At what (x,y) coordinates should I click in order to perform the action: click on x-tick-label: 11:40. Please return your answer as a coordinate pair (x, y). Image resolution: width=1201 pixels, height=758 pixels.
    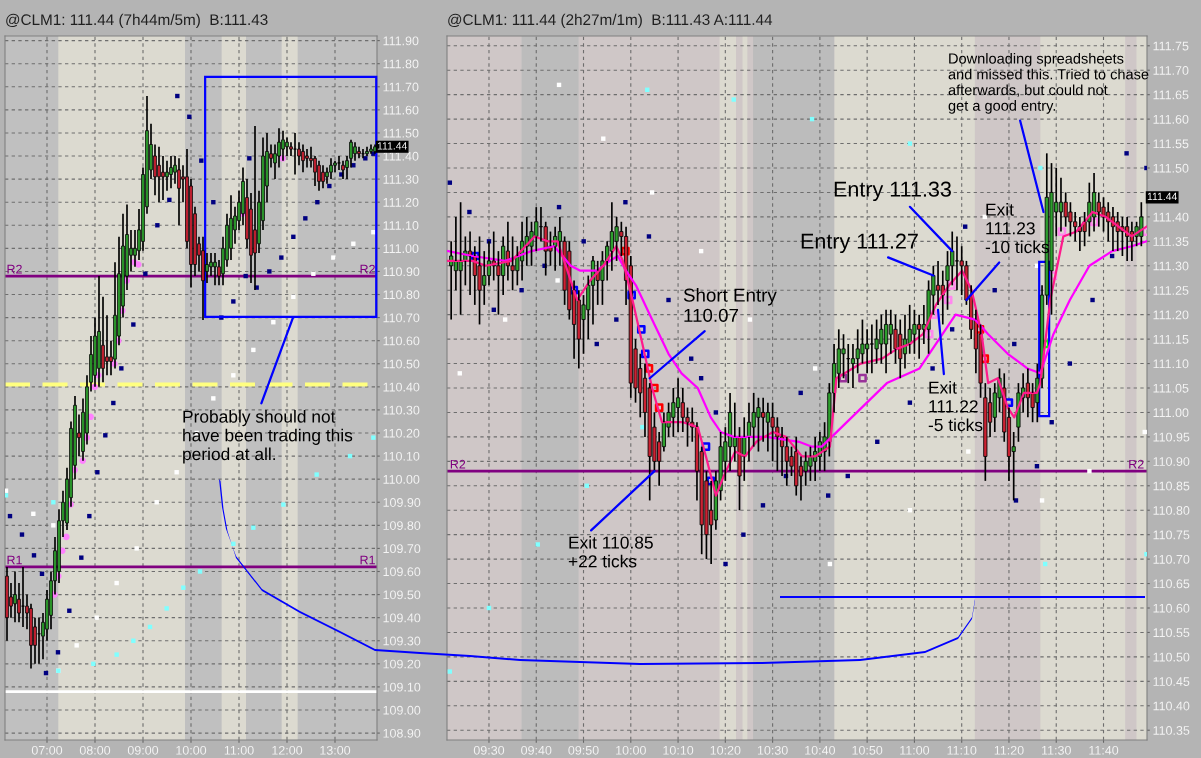
    Looking at the image, I should click on (1104, 750).